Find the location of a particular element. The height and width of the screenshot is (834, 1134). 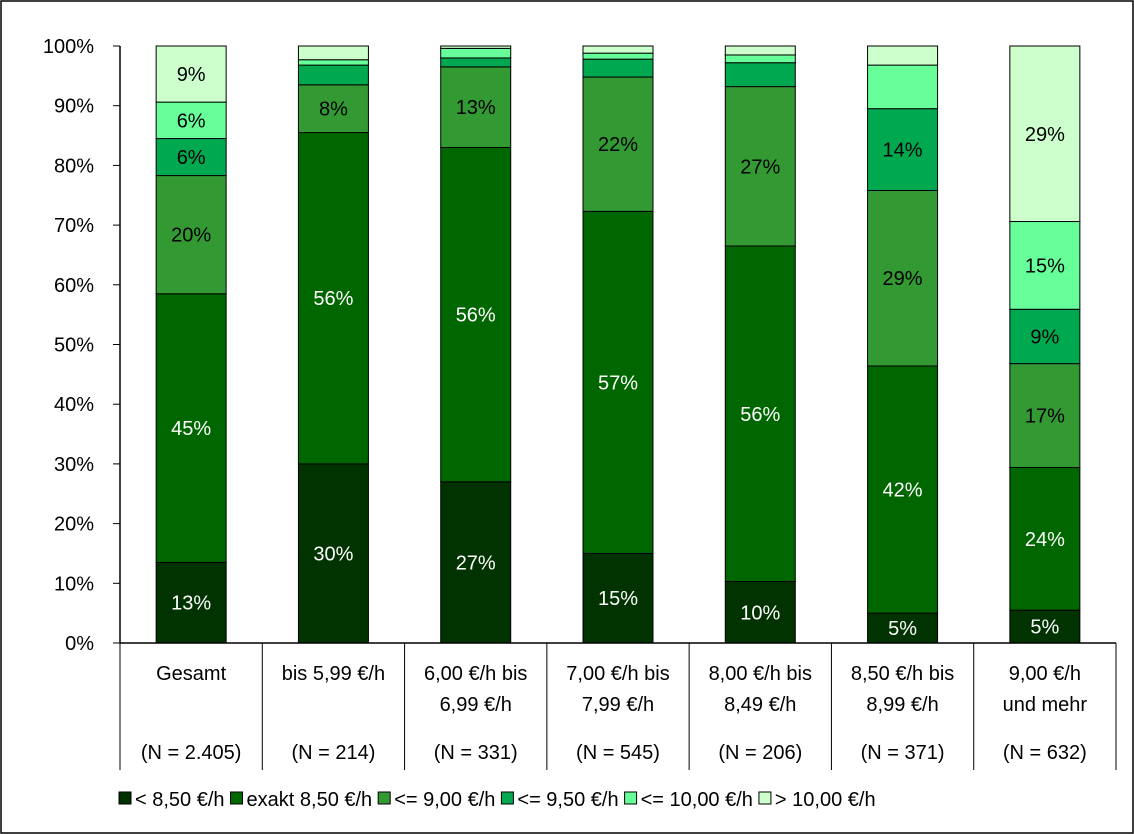

y-tick-label: 10% is located at coordinates (74, 584).